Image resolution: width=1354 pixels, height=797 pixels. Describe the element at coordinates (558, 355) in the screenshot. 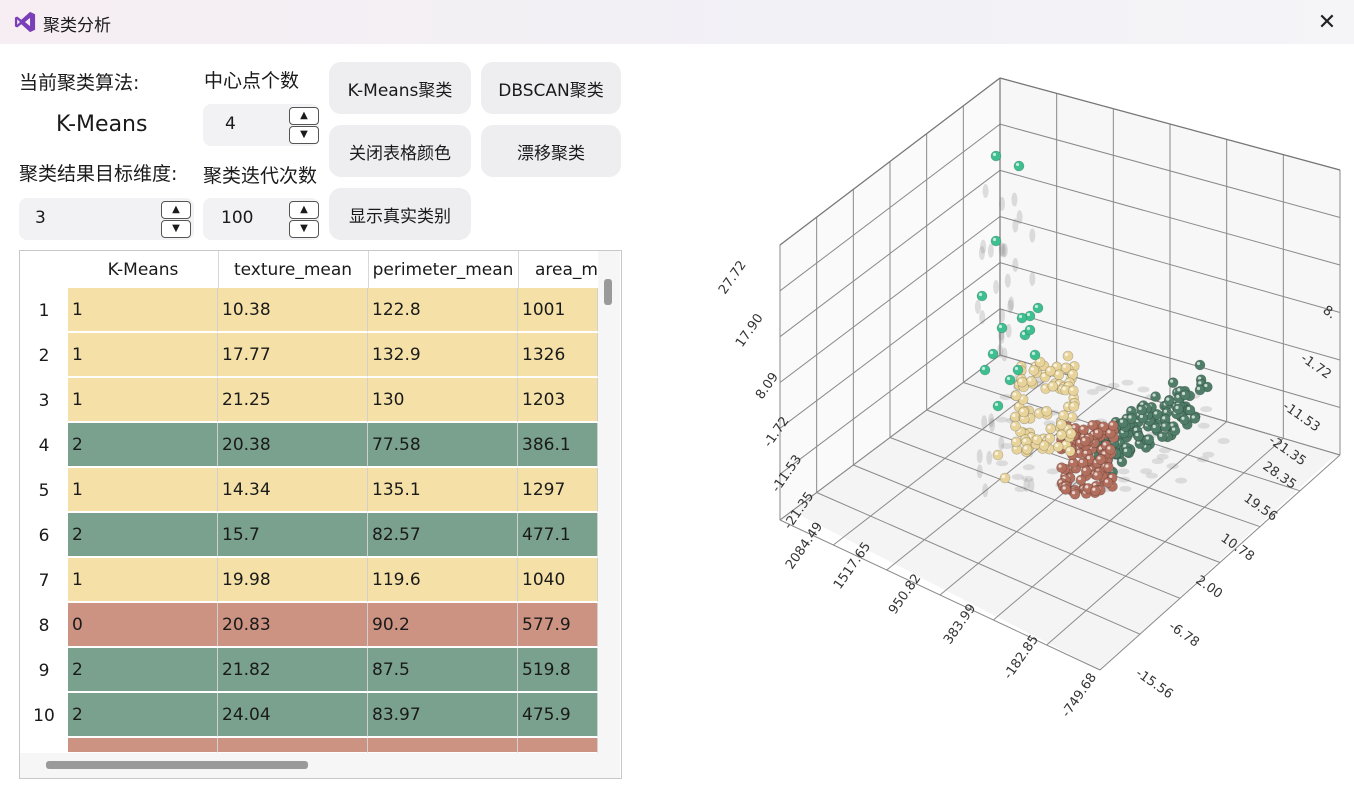

I see `cell-area-mean: 1326` at that location.